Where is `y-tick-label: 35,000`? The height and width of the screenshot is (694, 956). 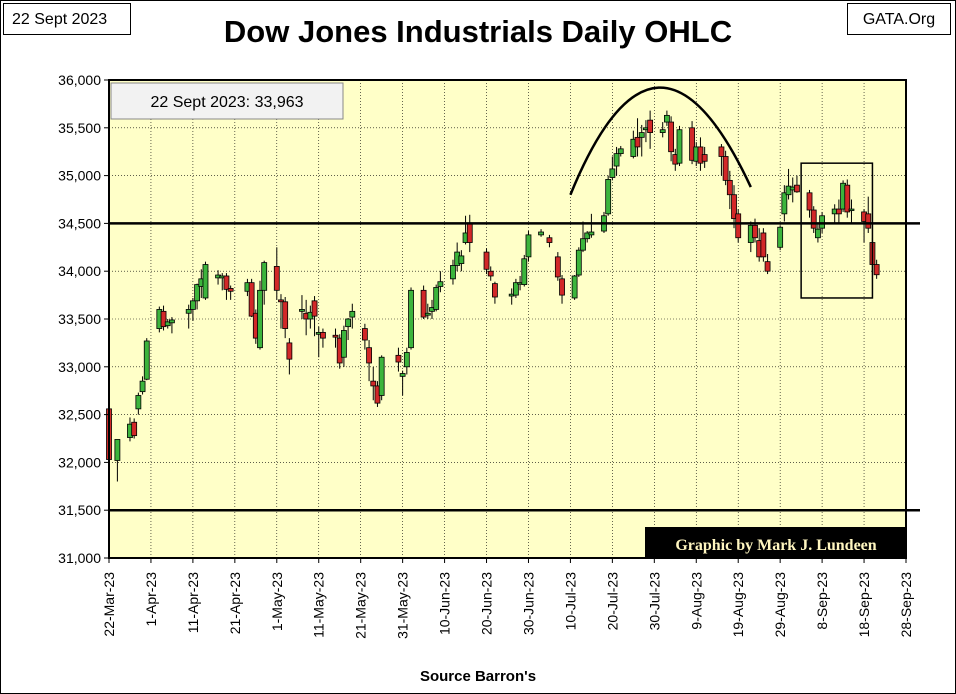
y-tick-label: 35,000 is located at coordinates (79, 176).